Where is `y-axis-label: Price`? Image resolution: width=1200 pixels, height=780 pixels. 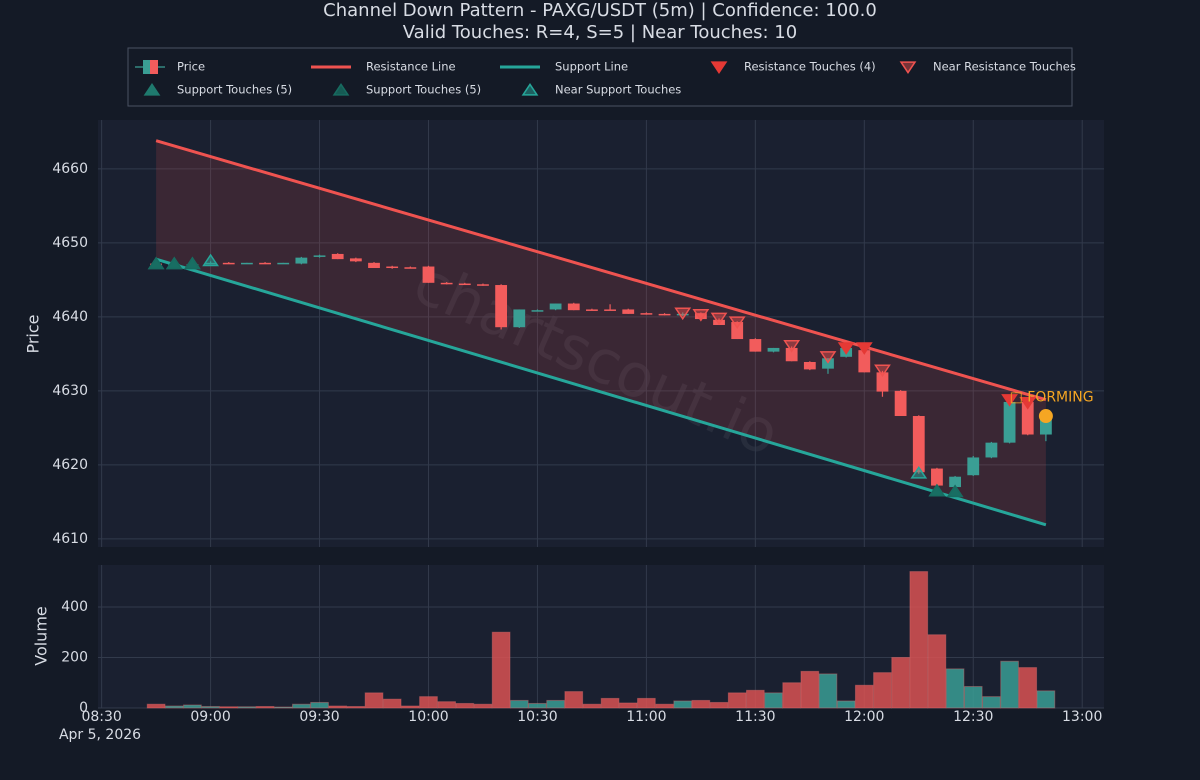
y-axis-label: Price is located at coordinates (33, 333).